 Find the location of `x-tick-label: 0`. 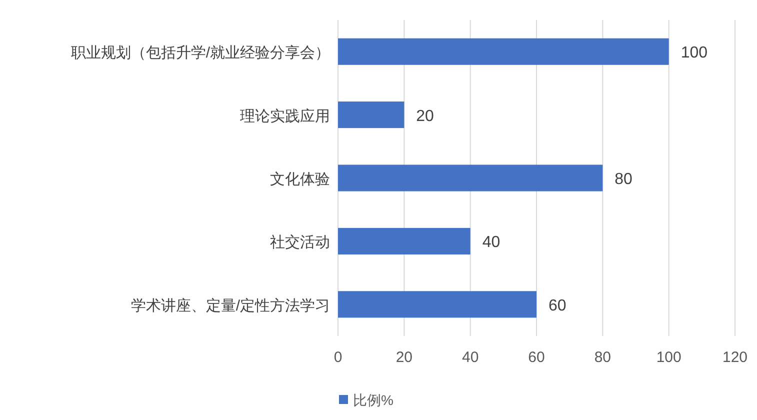

x-tick-label: 0 is located at coordinates (338, 357).